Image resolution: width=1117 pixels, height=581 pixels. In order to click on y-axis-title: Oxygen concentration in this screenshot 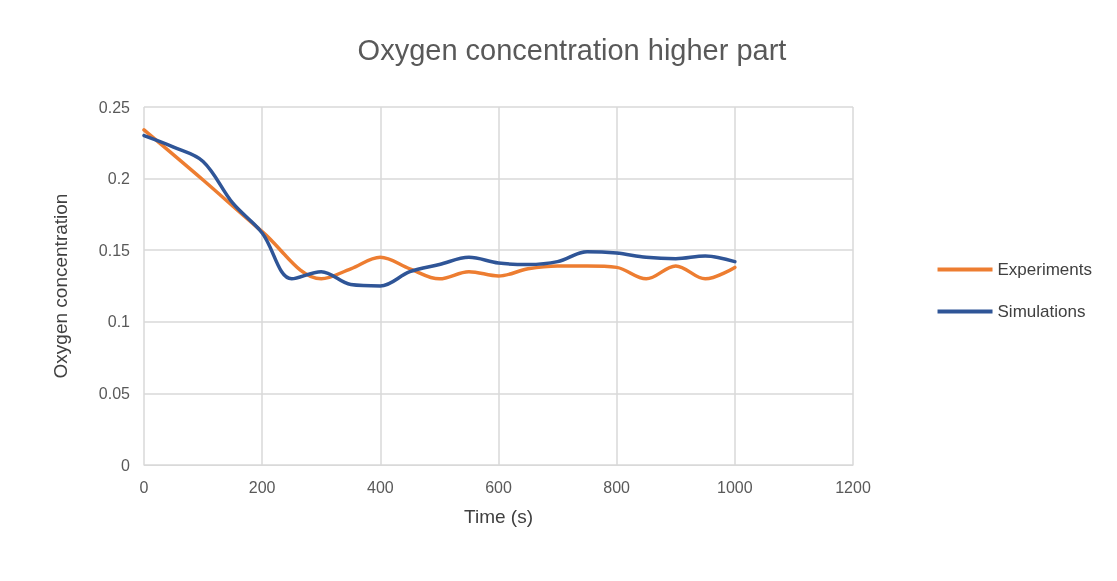, I will do `click(60, 286)`.